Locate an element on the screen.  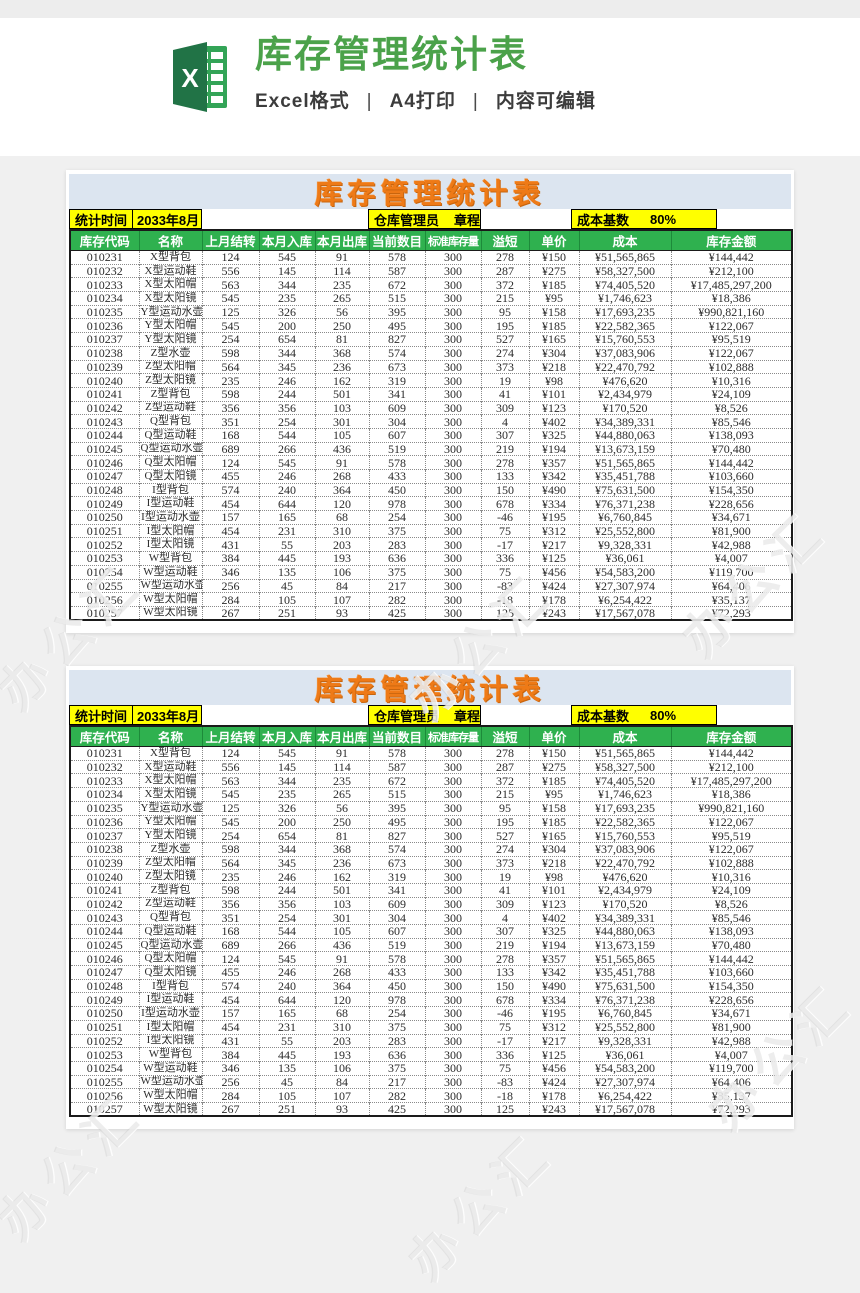
table-cell: 010236 is located at coordinates (104, 821).